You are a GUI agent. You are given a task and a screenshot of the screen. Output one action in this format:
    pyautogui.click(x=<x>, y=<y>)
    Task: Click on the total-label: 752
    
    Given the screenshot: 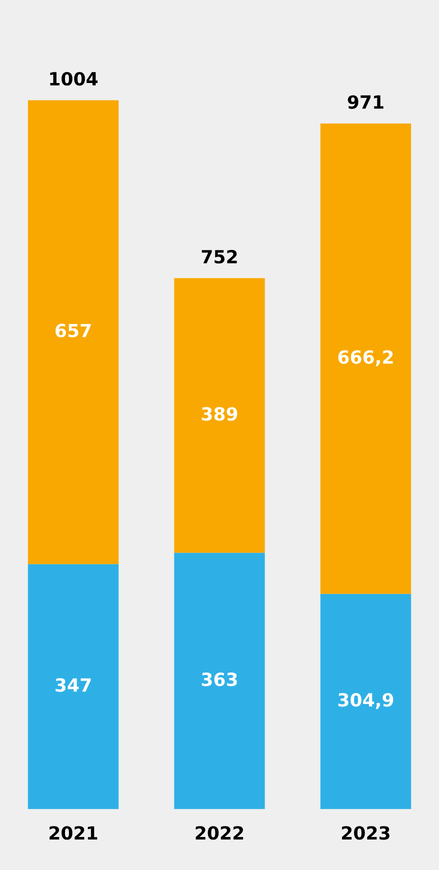 What is the action you would take?
    pyautogui.click(x=219, y=257)
    